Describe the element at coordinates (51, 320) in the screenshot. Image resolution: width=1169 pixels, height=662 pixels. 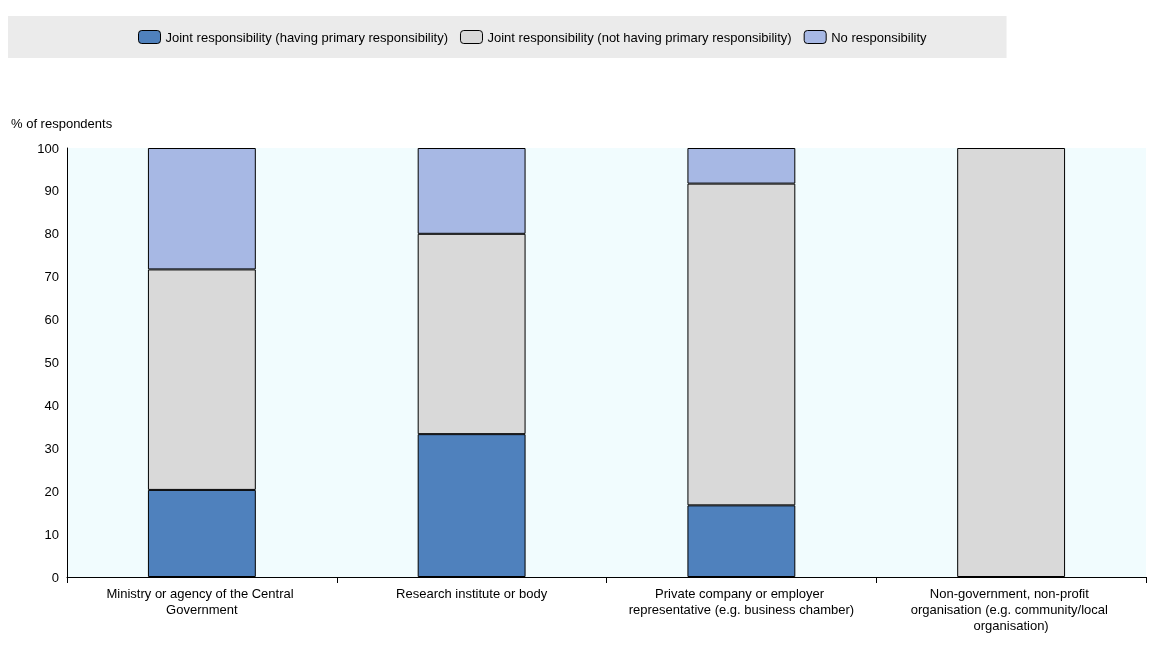
I see `y-tick-label: 60` at that location.